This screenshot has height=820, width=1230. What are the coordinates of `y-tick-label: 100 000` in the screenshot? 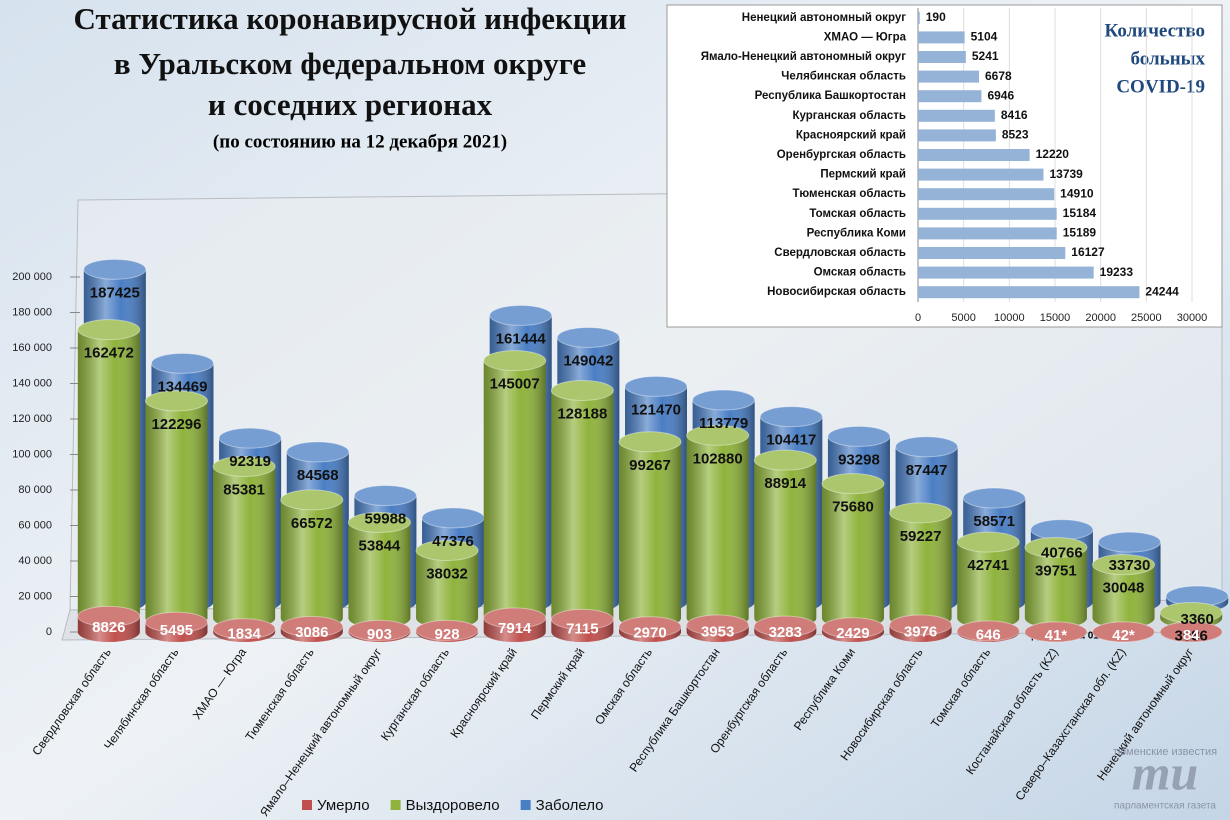 It's located at (32, 454).